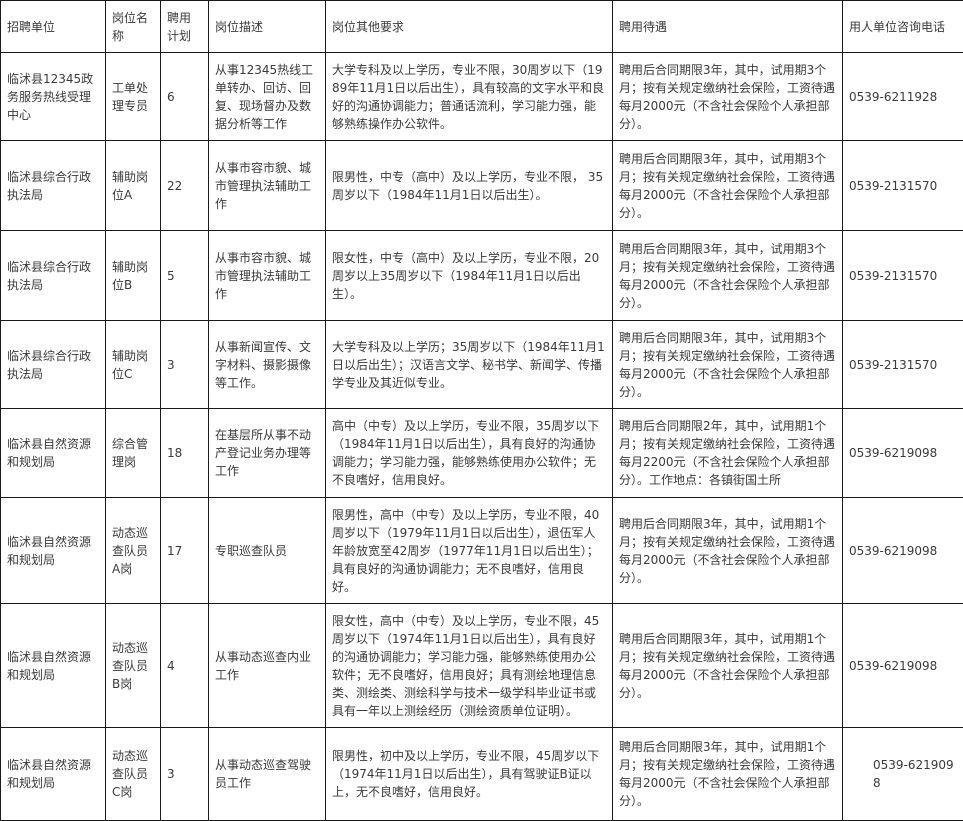  What do you see at coordinates (267, 27) in the screenshot?
I see `header-description: 岗位描述` at bounding box center [267, 27].